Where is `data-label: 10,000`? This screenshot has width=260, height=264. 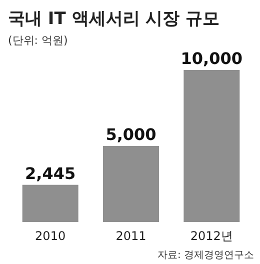
data-label: 10,000 is located at coordinates (211, 58).